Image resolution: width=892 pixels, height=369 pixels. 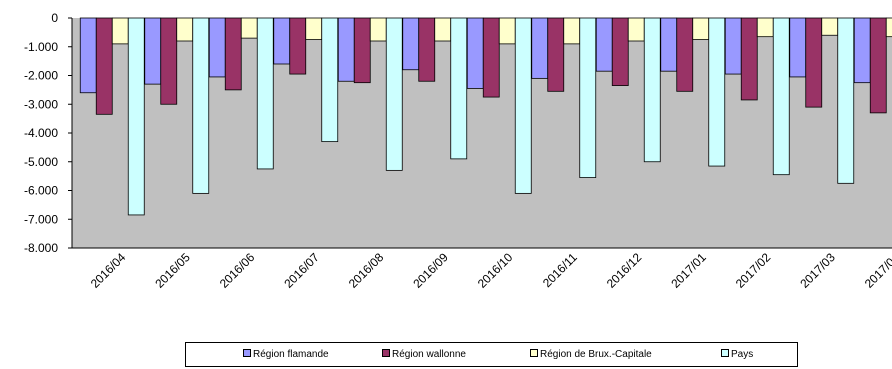 What do you see at coordinates (291, 354) in the screenshot?
I see `legend-label: Région flamande` at bounding box center [291, 354].